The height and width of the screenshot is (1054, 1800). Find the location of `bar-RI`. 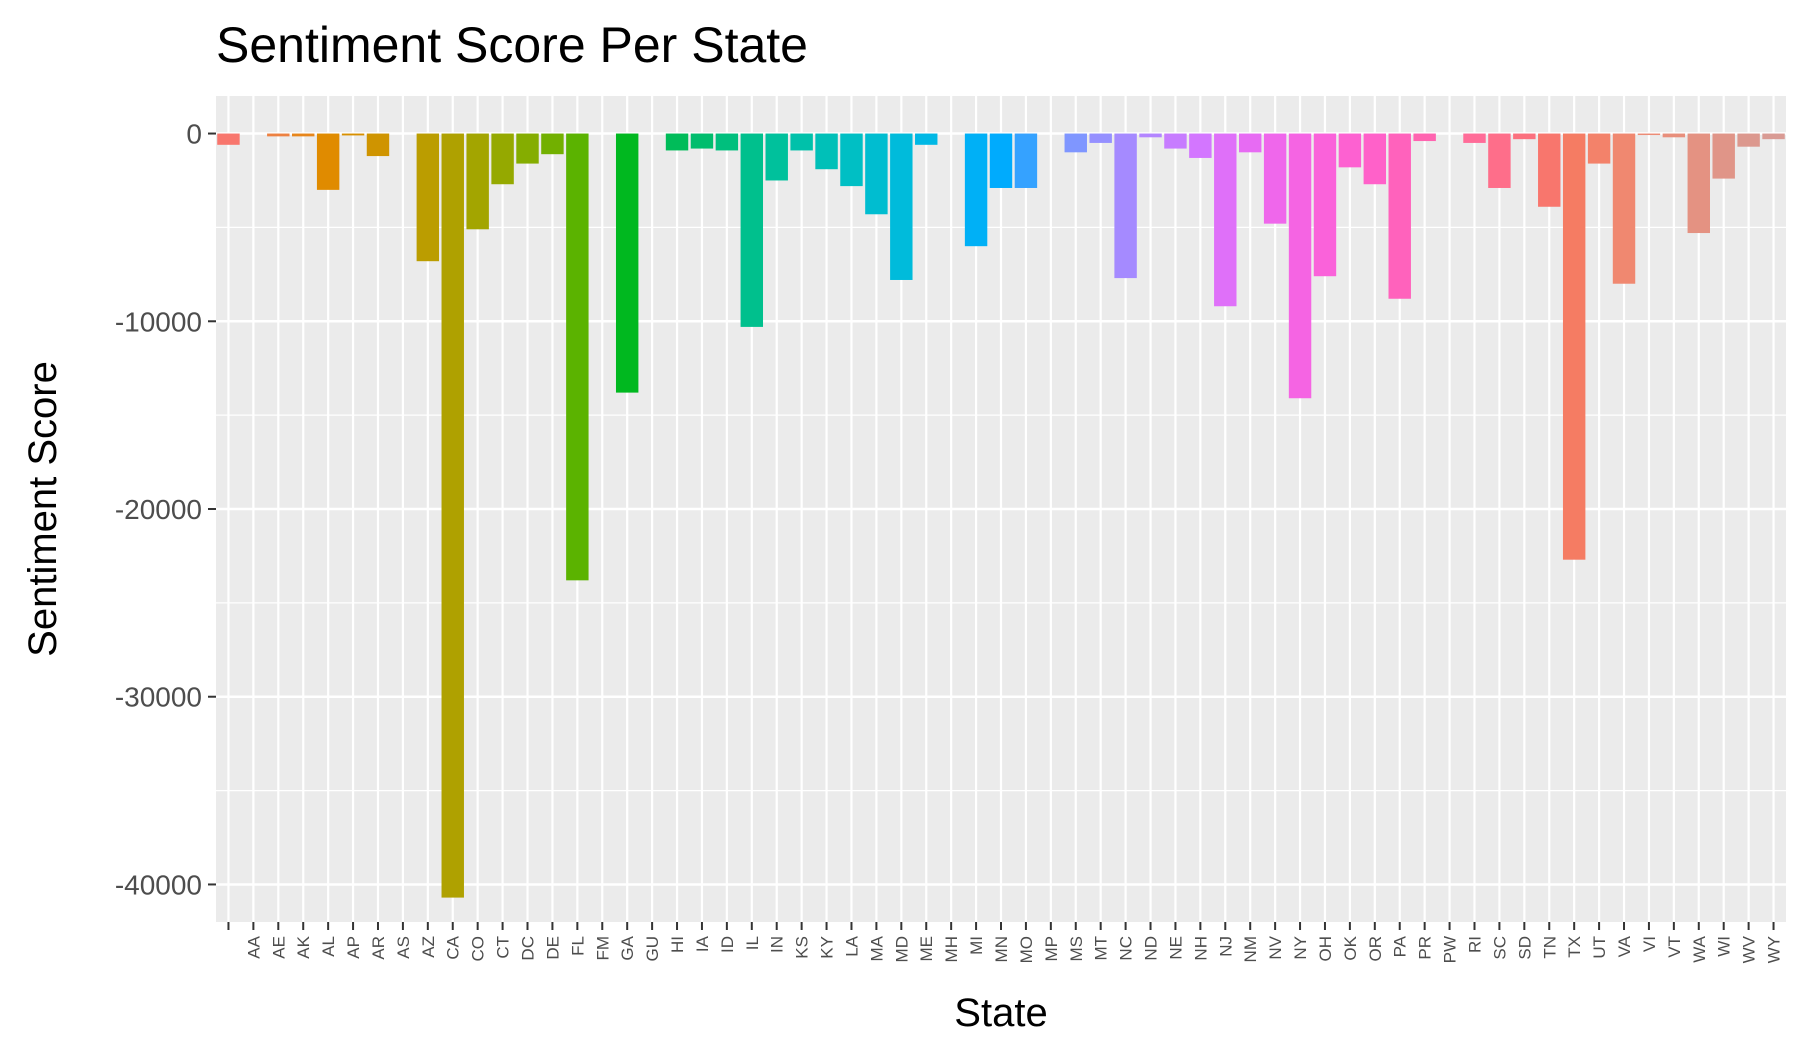

bar-RI is located at coordinates (1474, 138).